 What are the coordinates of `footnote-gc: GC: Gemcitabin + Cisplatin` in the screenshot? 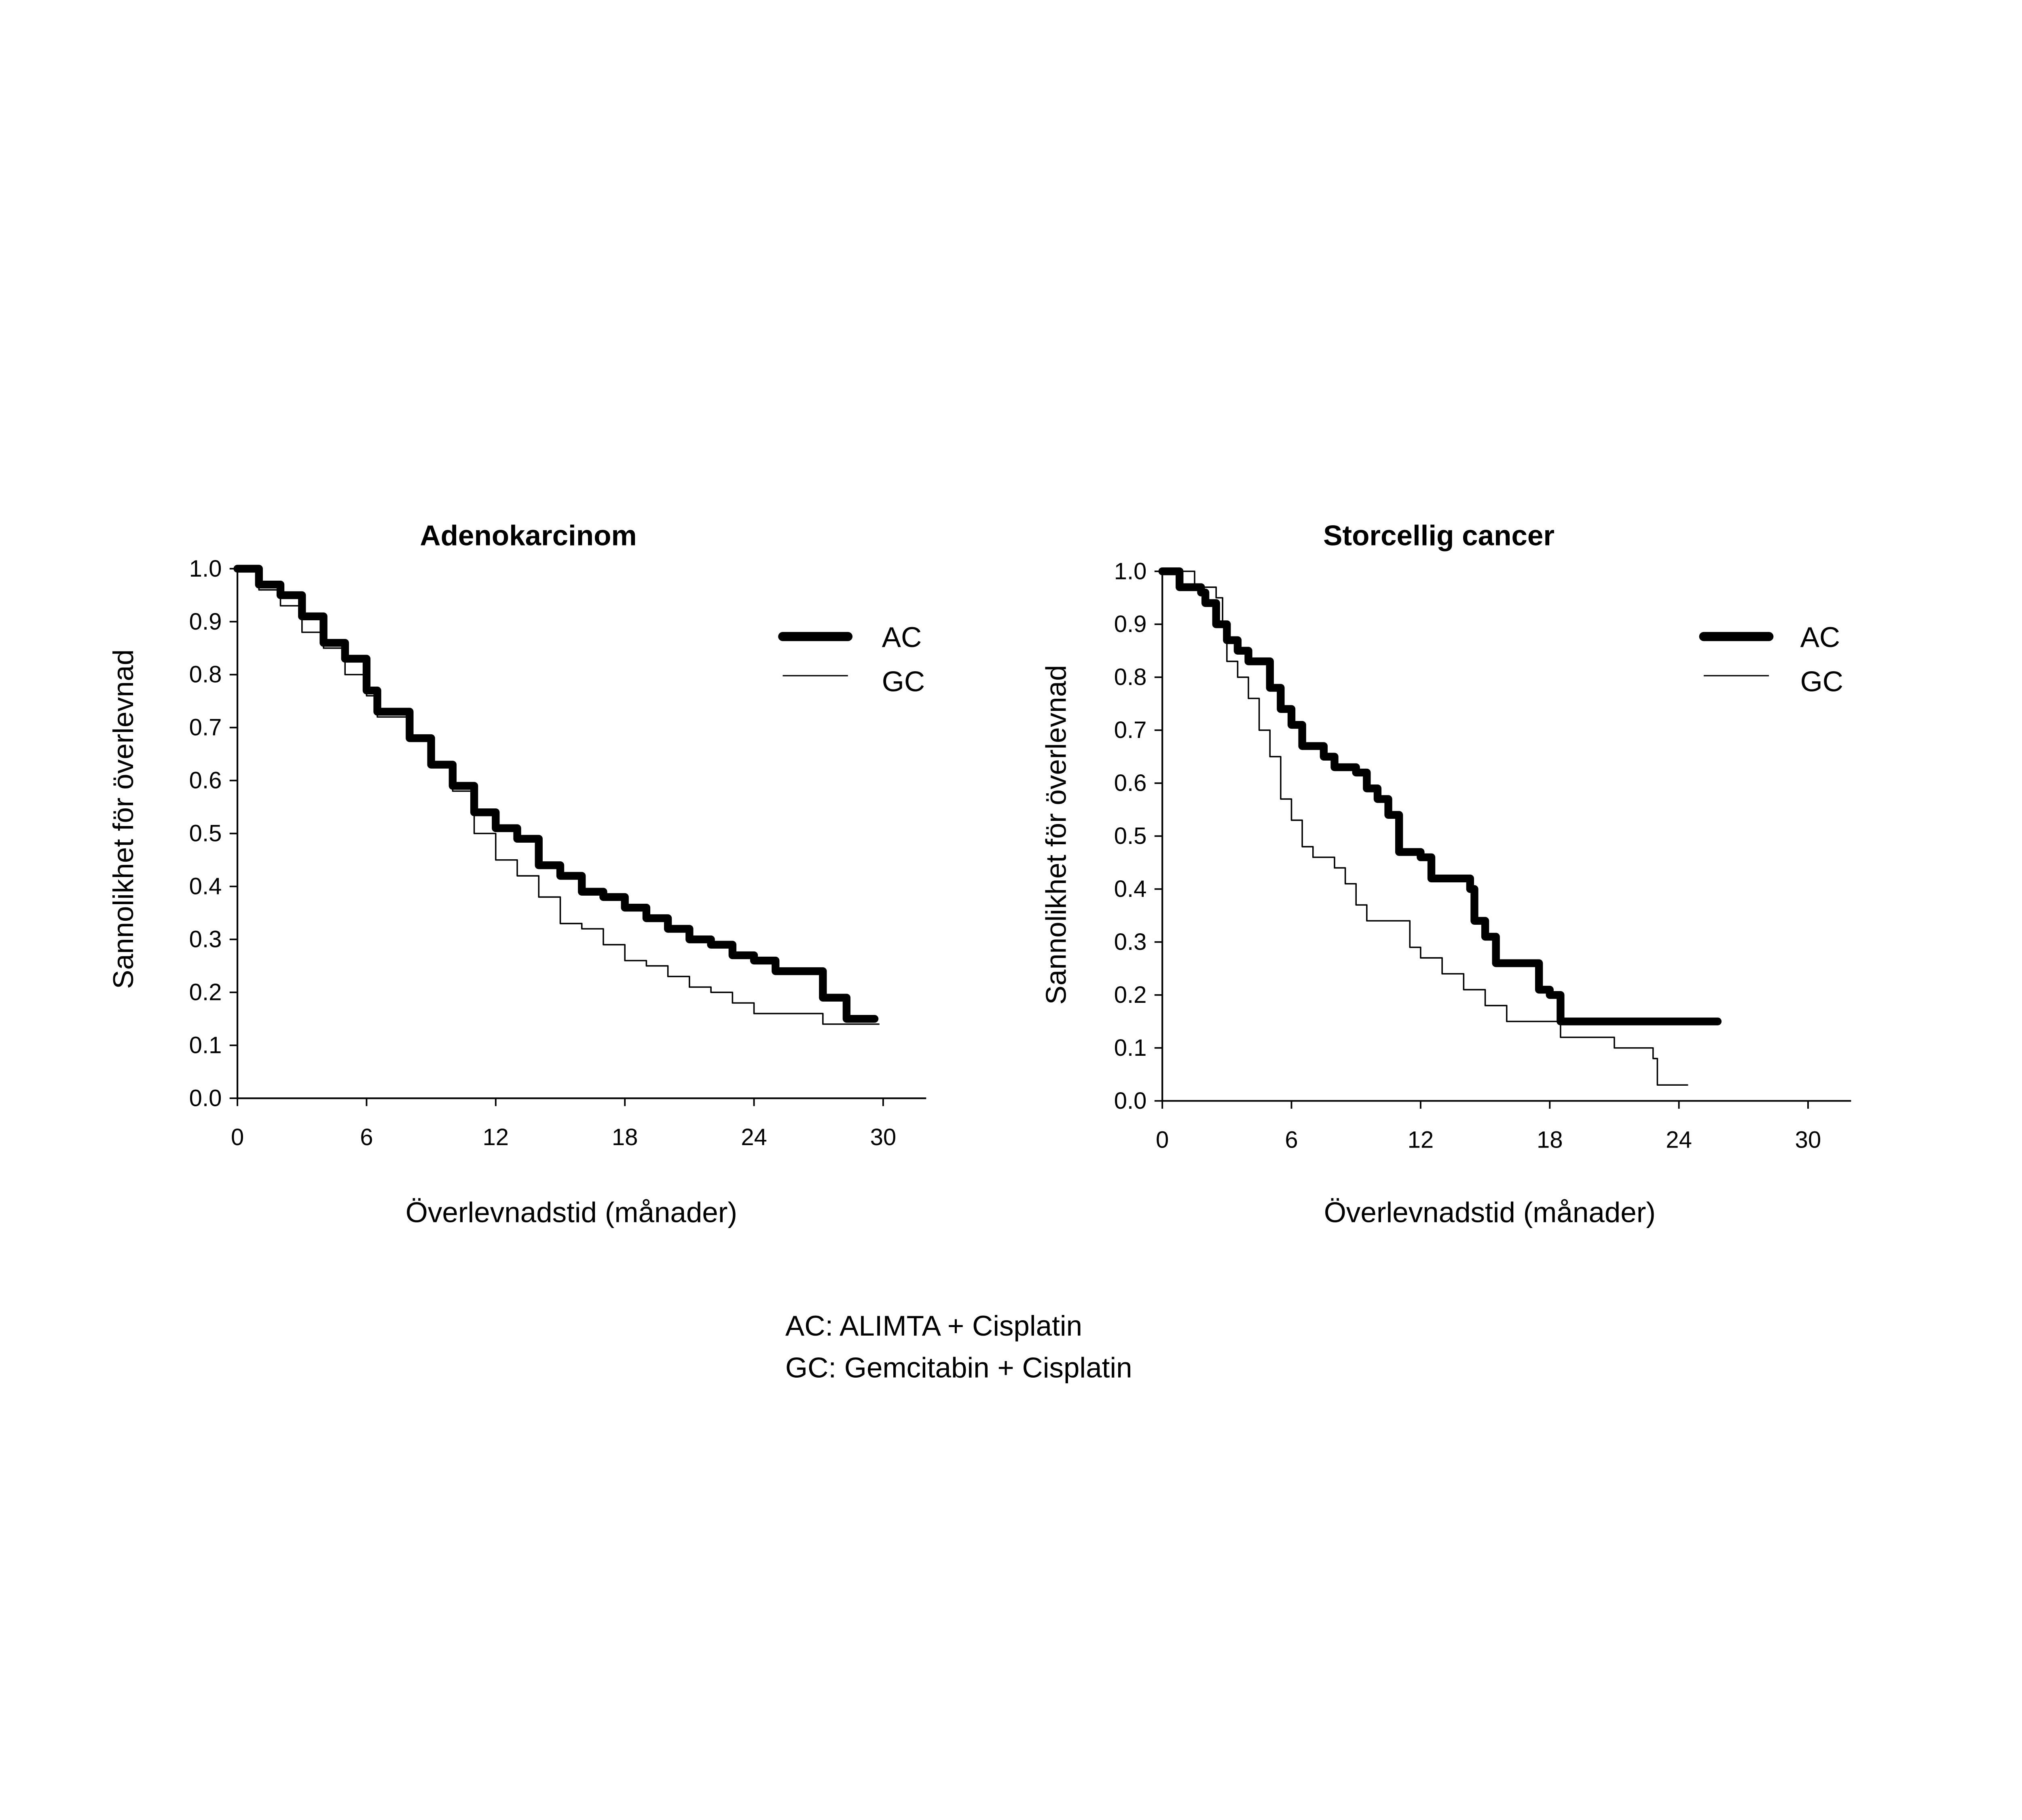 It's located at (958, 1368).